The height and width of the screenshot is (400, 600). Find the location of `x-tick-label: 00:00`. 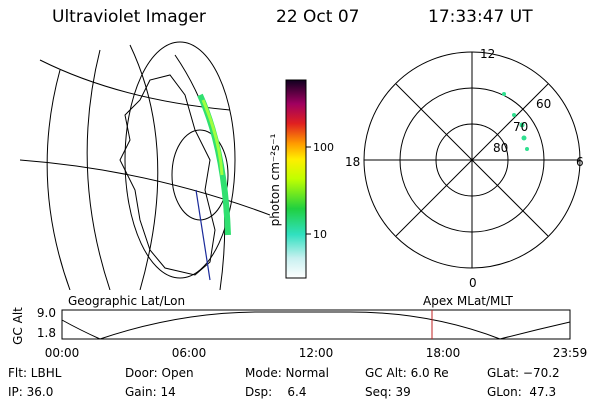

x-tick-label: 00:00 is located at coordinates (62, 353).